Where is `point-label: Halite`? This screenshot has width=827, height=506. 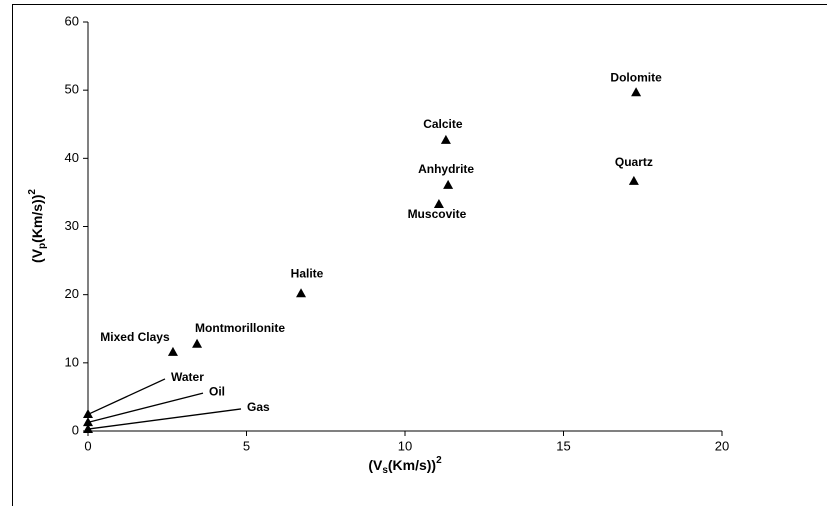
point-label: Halite is located at coordinates (307, 273).